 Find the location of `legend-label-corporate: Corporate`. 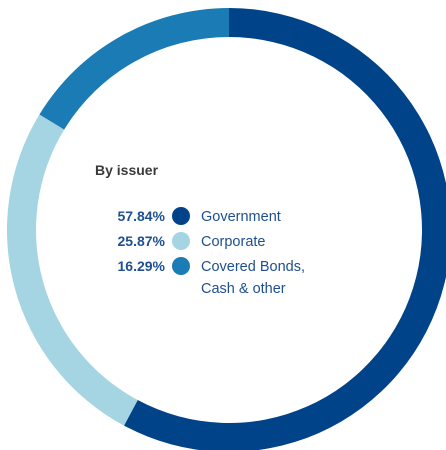

legend-label-corporate: Corporate is located at coordinates (233, 242).